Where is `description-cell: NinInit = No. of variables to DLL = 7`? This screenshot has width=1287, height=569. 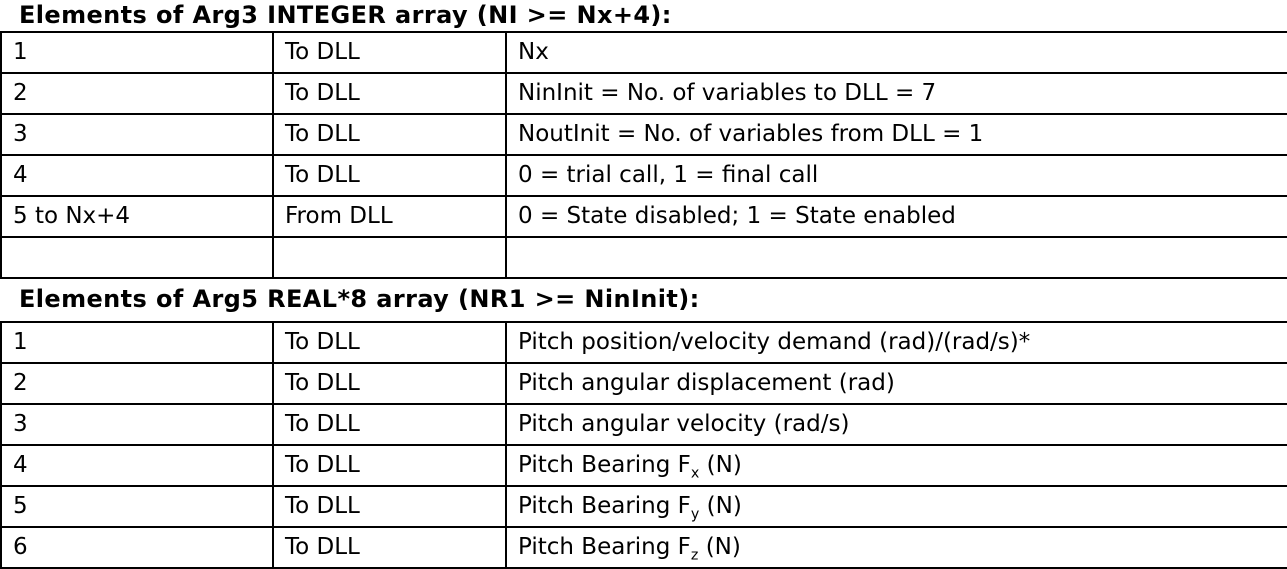 description-cell: NinInit = No. of variables to DLL = 7 is located at coordinates (895, 93).